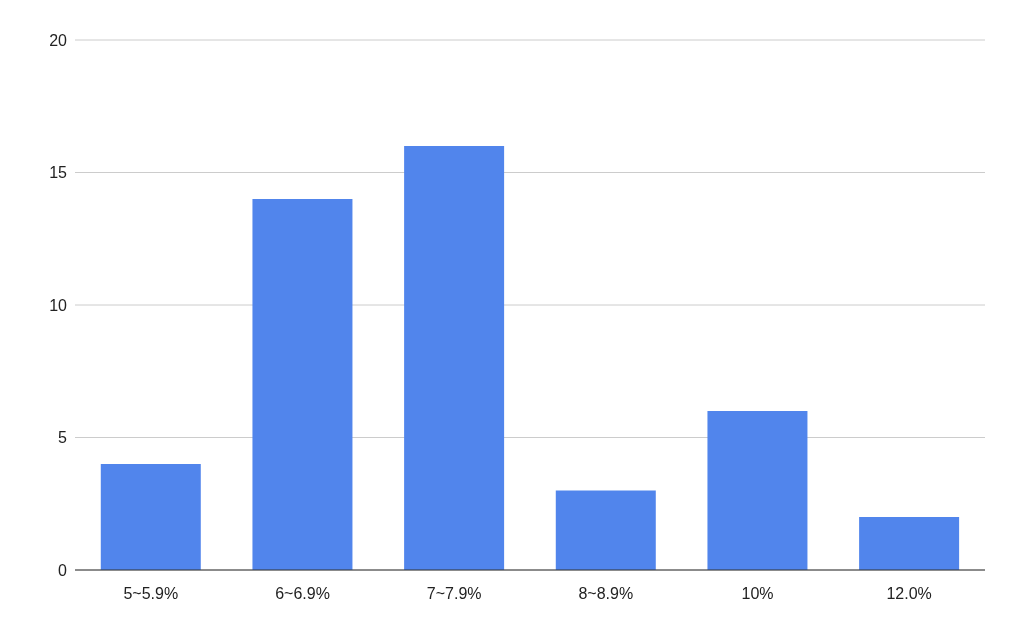  I want to click on y-tick-label: 15, so click(58, 173).